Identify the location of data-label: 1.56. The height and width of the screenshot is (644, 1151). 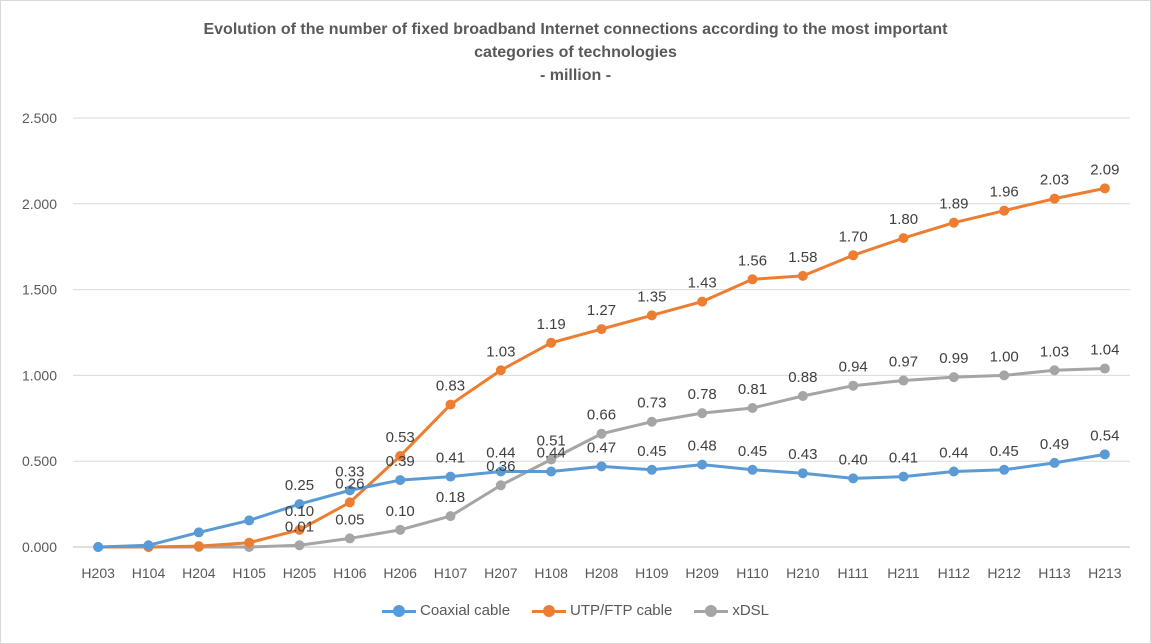
(752, 260).